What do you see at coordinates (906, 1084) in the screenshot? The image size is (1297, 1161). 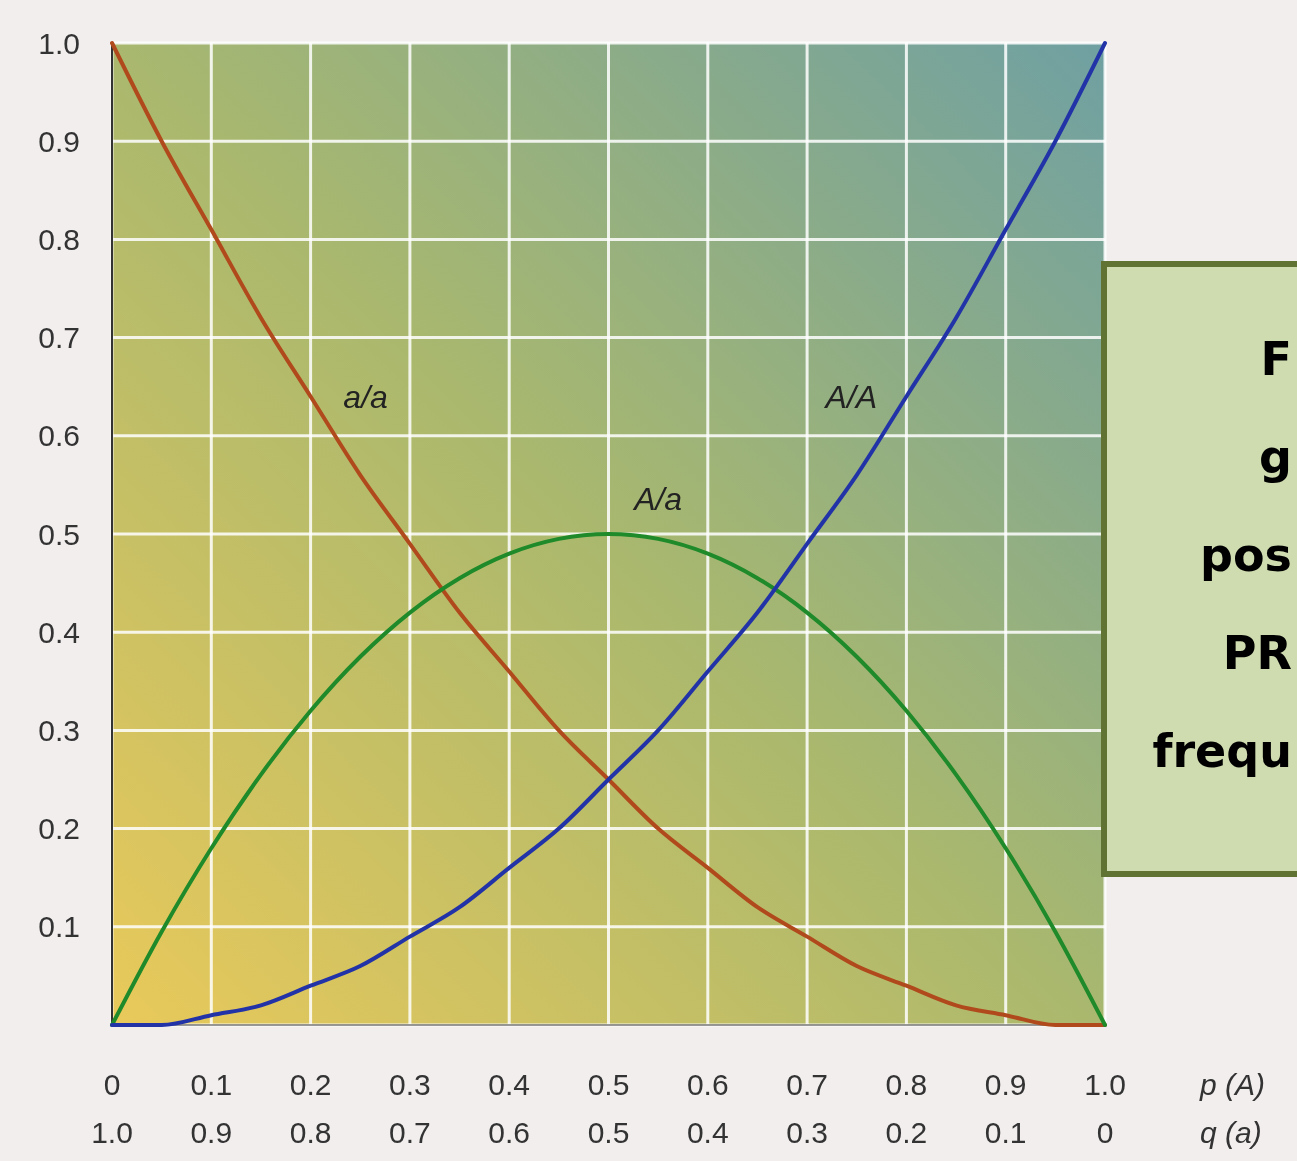 I see `x-tick-label: 0.8` at bounding box center [906, 1084].